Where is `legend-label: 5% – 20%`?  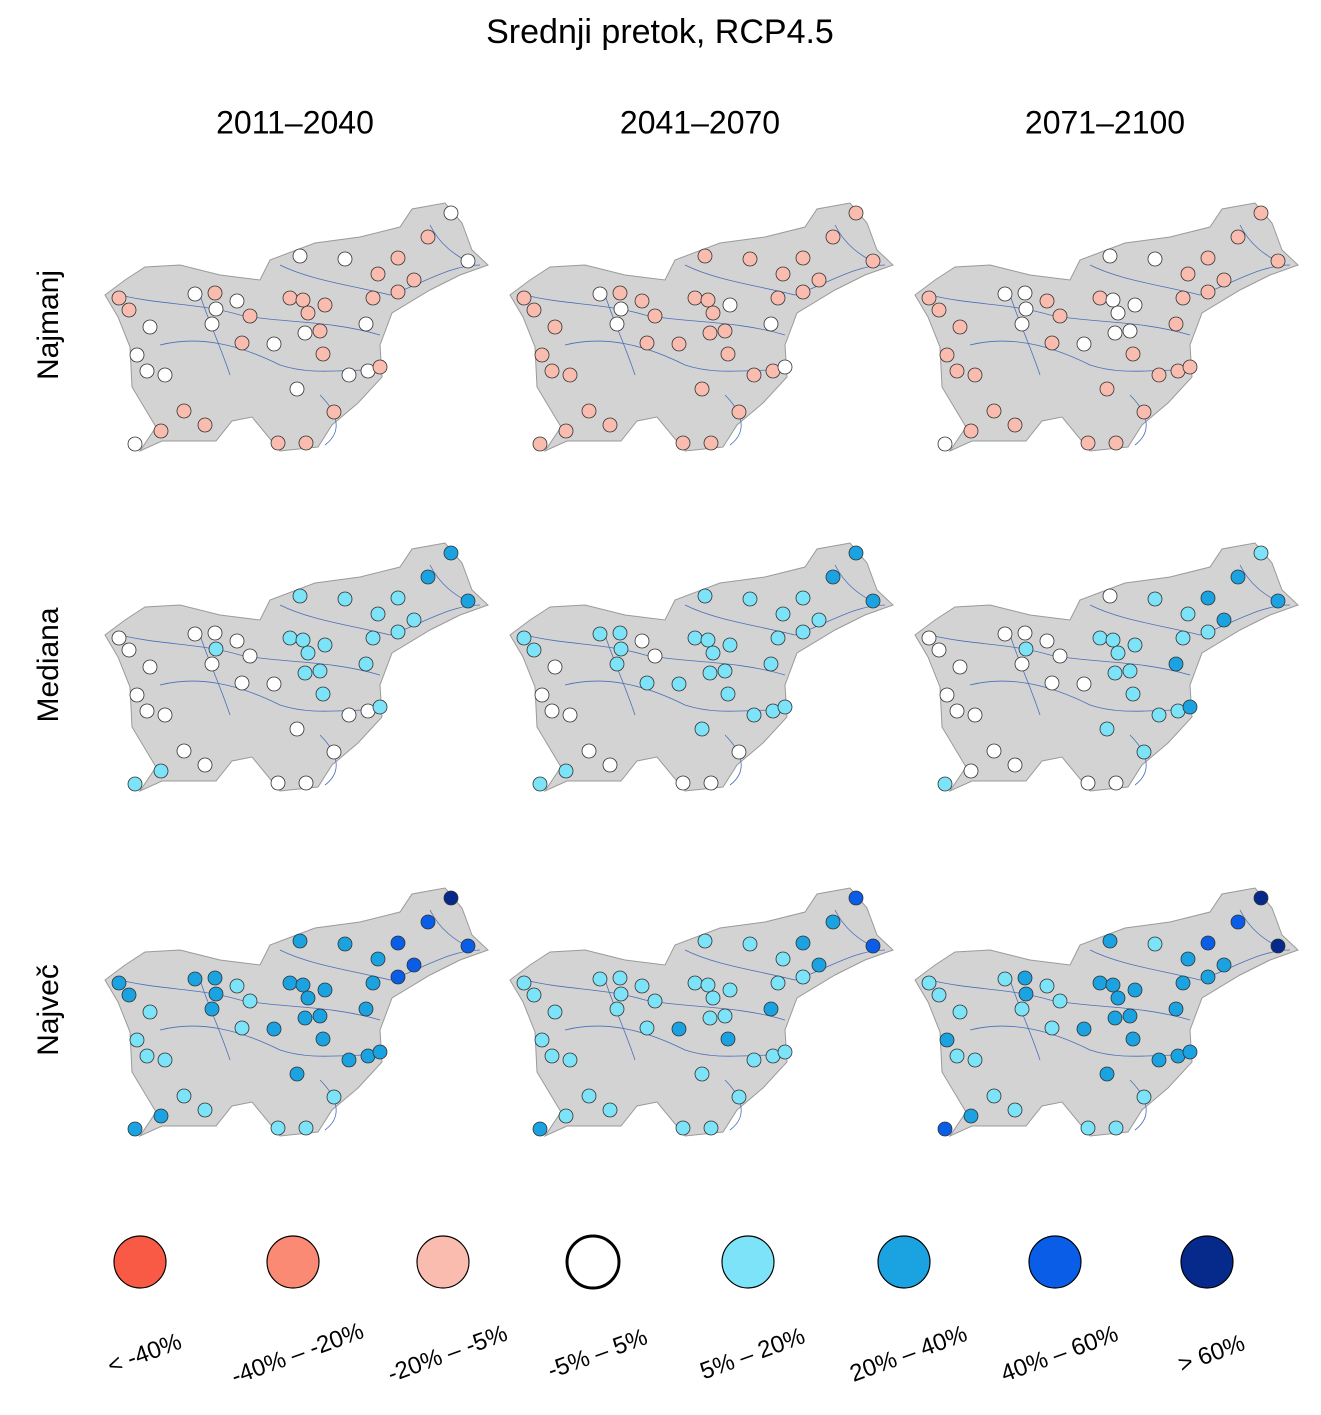 legend-label: 5% – 20% is located at coordinates (753, 1354).